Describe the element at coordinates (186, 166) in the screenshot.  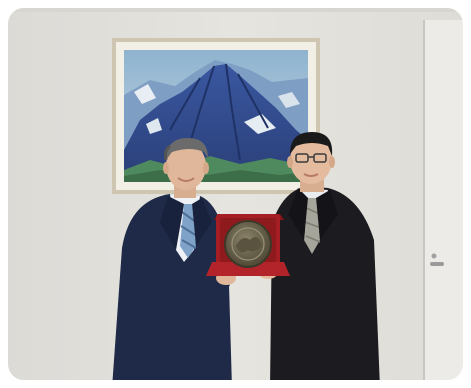
I see `face-left` at that location.